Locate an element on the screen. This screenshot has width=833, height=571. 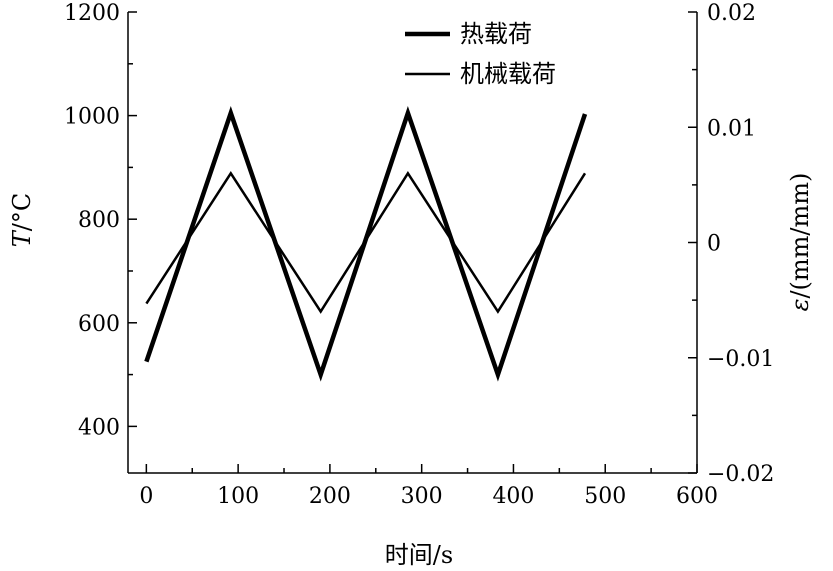
x-tick-label: 300 is located at coordinates (422, 496).